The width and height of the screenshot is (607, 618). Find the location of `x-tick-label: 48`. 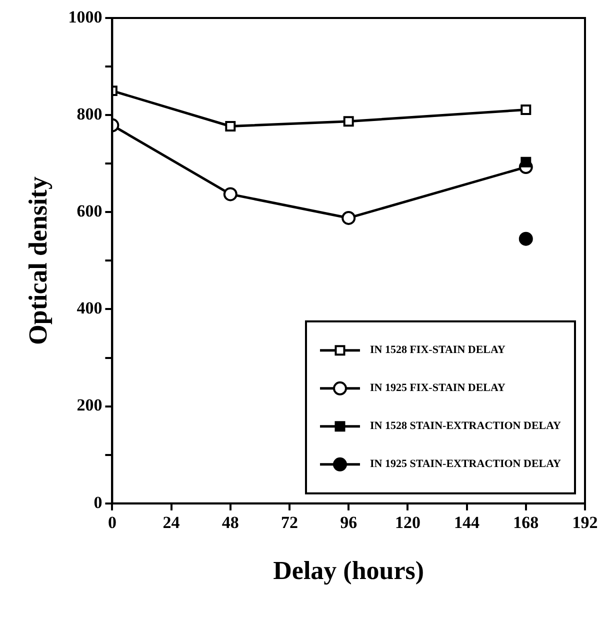

x-tick-label: 48 is located at coordinates (230, 522).